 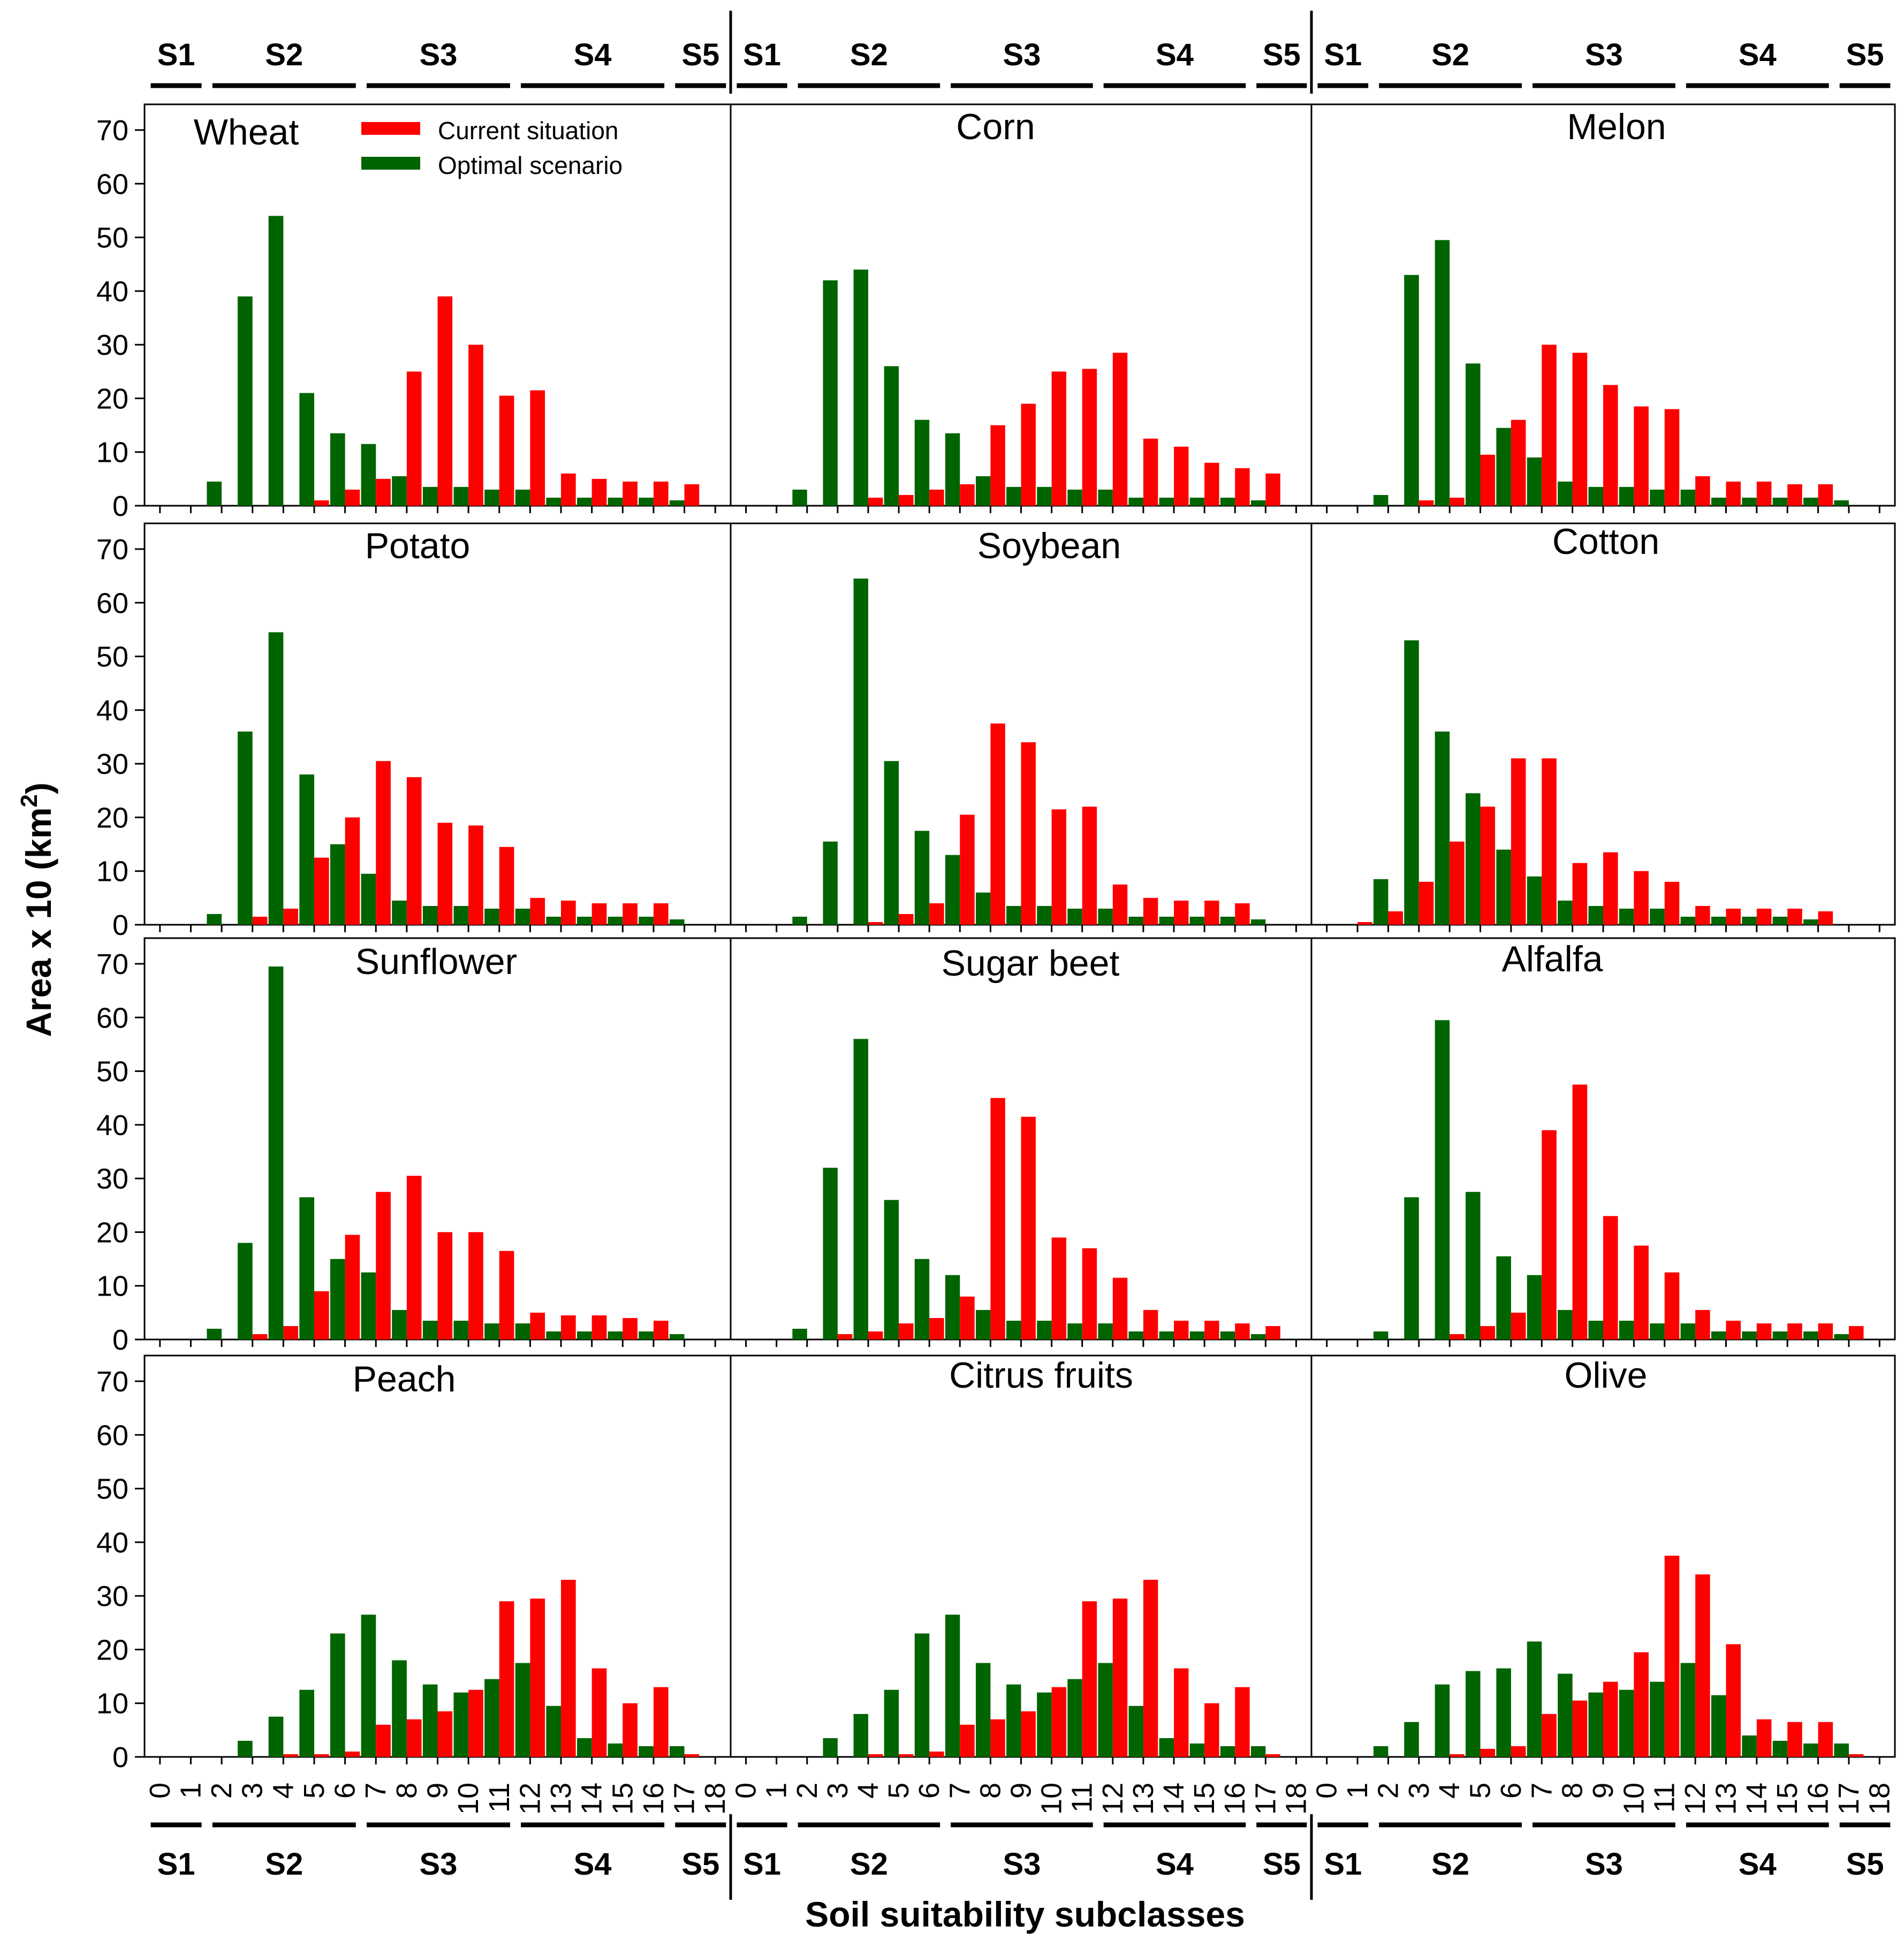 What do you see at coordinates (112, 1287) in the screenshot?
I see `y-tick-label: 10` at bounding box center [112, 1287].